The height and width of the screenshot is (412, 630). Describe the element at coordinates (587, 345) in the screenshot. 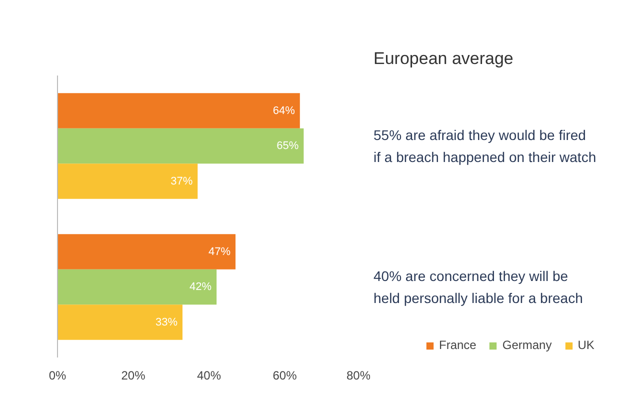

I see `legend-label: UK` at that location.